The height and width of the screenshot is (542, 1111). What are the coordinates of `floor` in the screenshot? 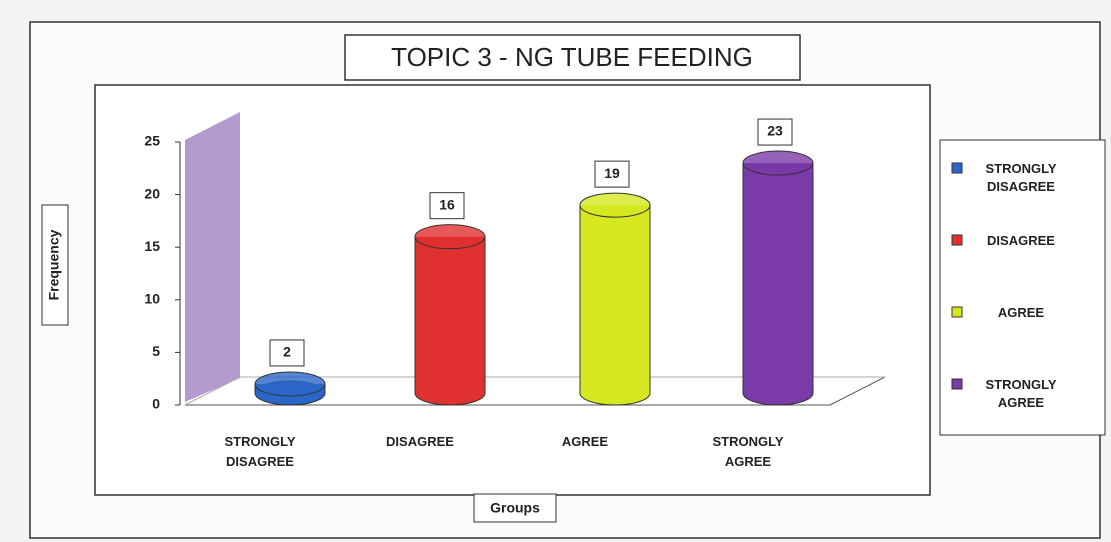 It's located at (535, 391).